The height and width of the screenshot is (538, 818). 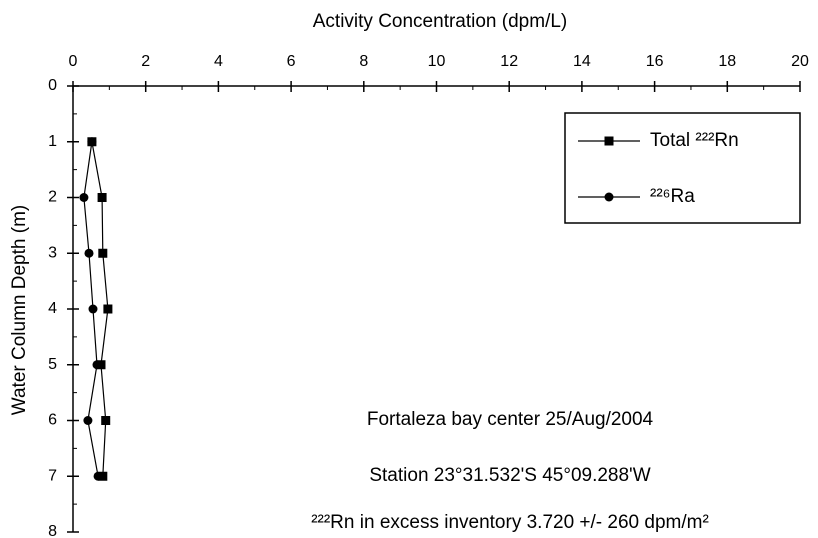 I want to click on x-tick-label: 0, so click(x=73, y=61).